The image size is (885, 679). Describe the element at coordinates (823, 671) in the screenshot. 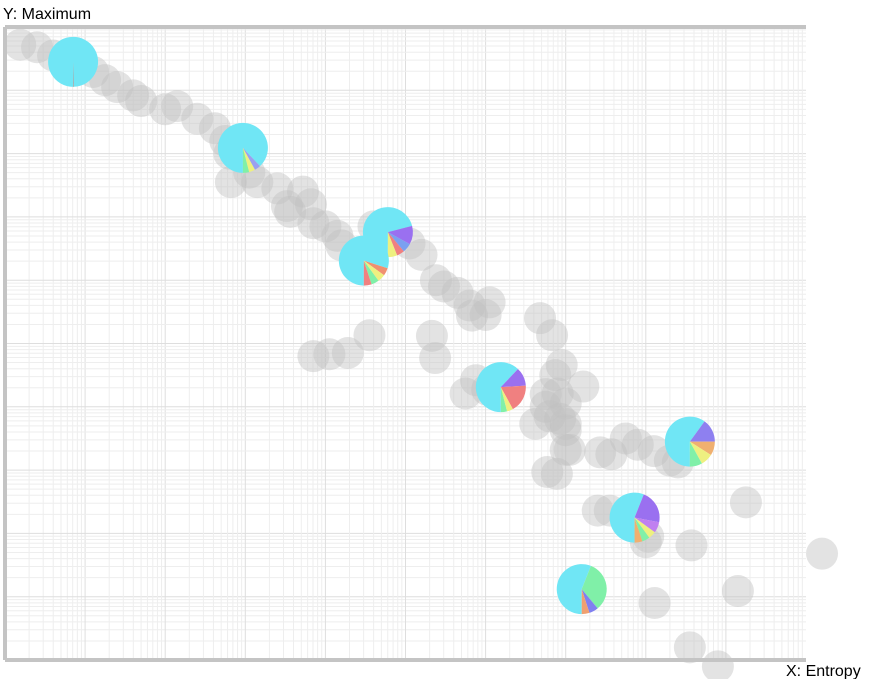

I see `x-axis-title: X: Entropy` at that location.